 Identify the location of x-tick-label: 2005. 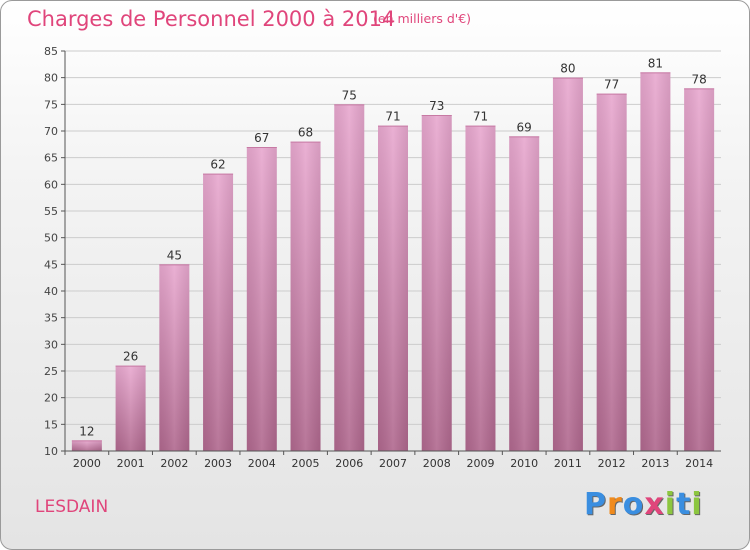
(306, 463).